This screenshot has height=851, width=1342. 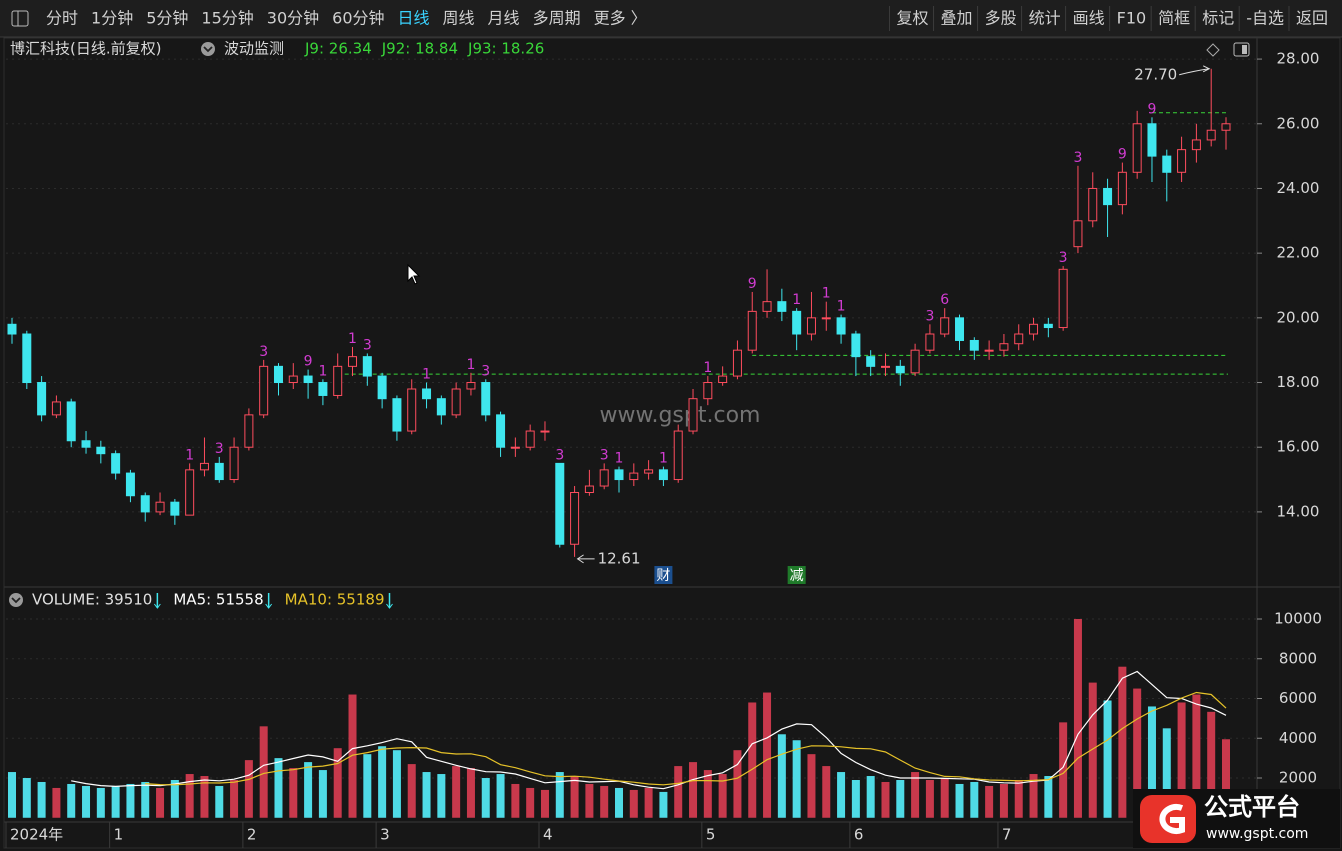 I want to click on indicator-menu, so click(x=208, y=49).